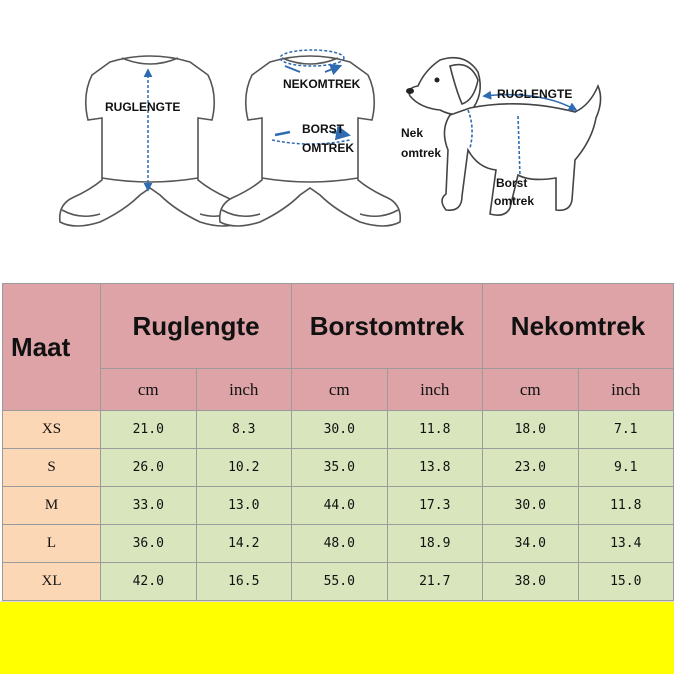  I want to click on dog-chest-label-line: omtrek, so click(514, 201).